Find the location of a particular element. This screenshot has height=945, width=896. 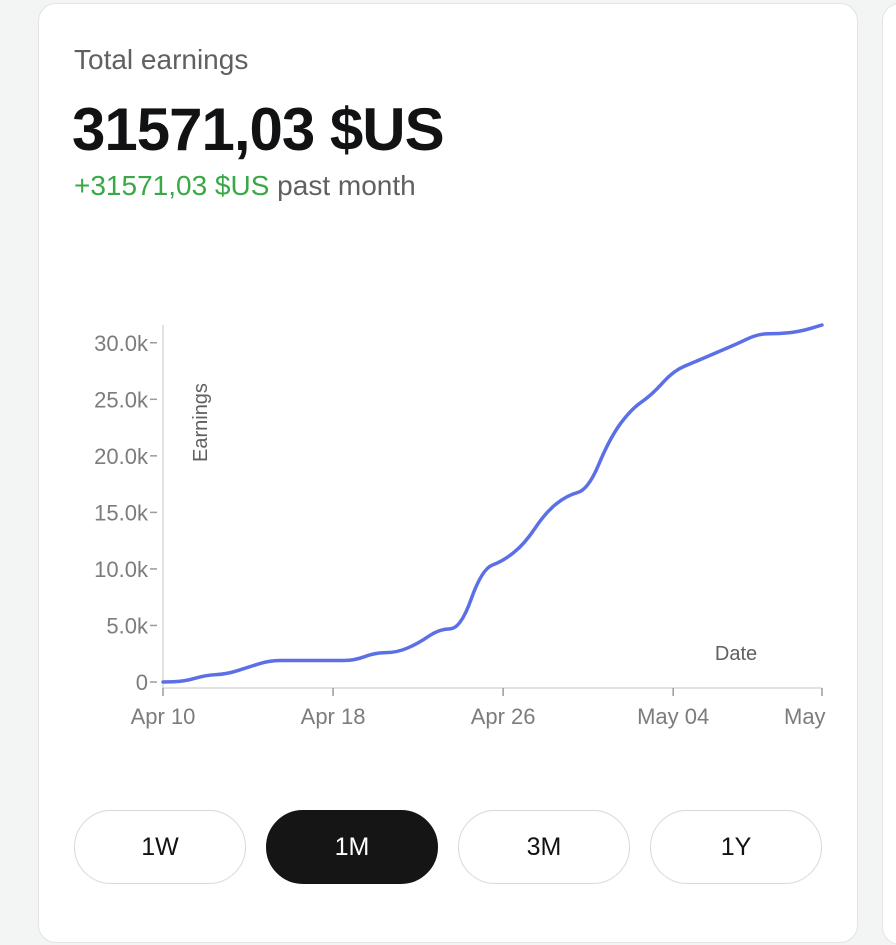

earnings-change-period: past month is located at coordinates (346, 185).